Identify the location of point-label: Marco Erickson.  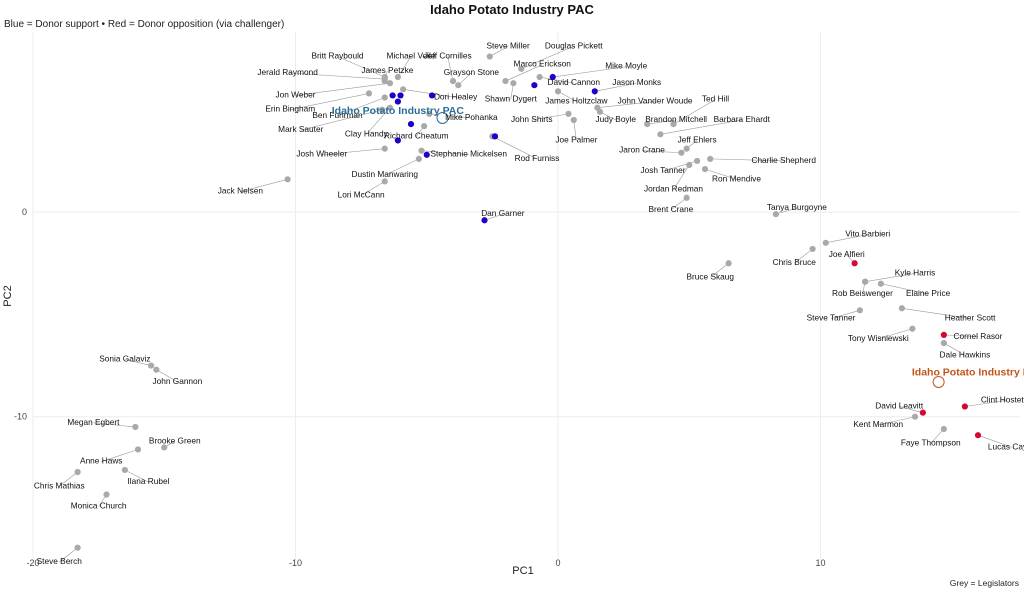
(543, 64).